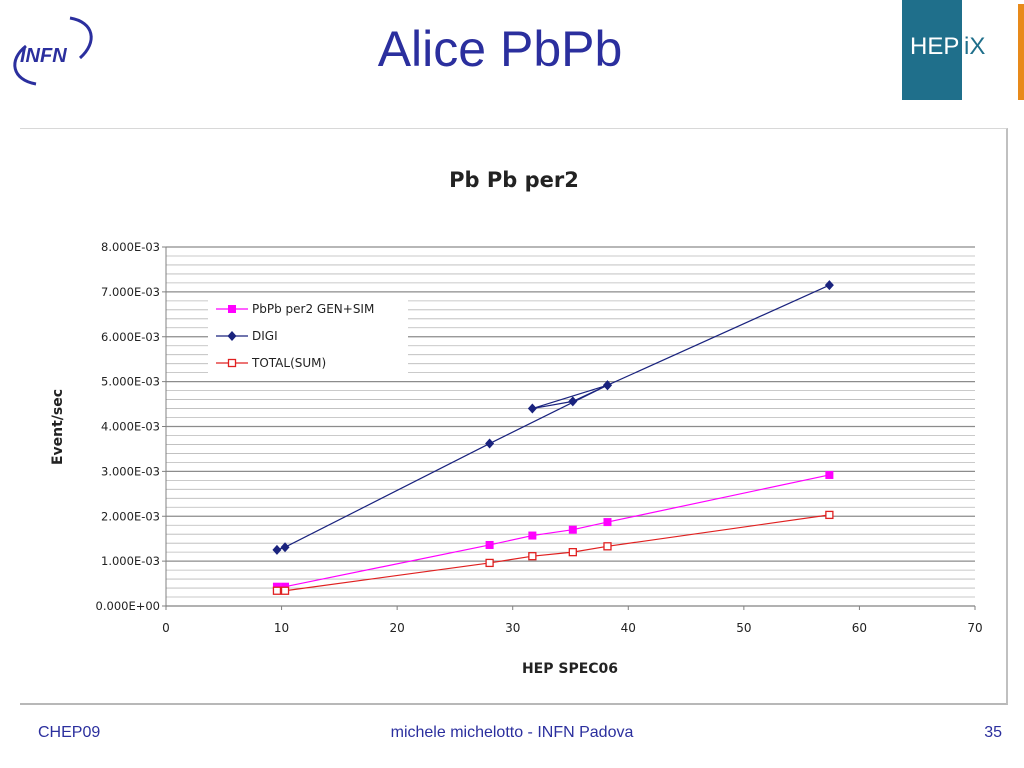  Describe the element at coordinates (514, 180) in the screenshot. I see `chart-title: Pb Pb per2` at that location.